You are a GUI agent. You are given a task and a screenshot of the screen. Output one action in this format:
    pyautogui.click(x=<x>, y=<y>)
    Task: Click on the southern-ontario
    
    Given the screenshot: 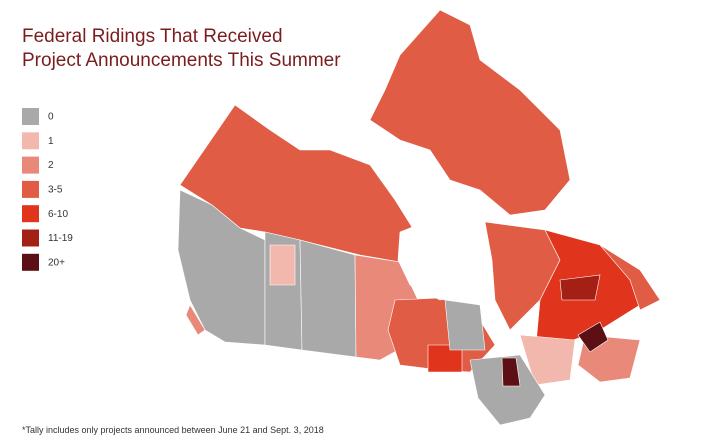 What is the action you would take?
    pyautogui.click(x=507, y=390)
    